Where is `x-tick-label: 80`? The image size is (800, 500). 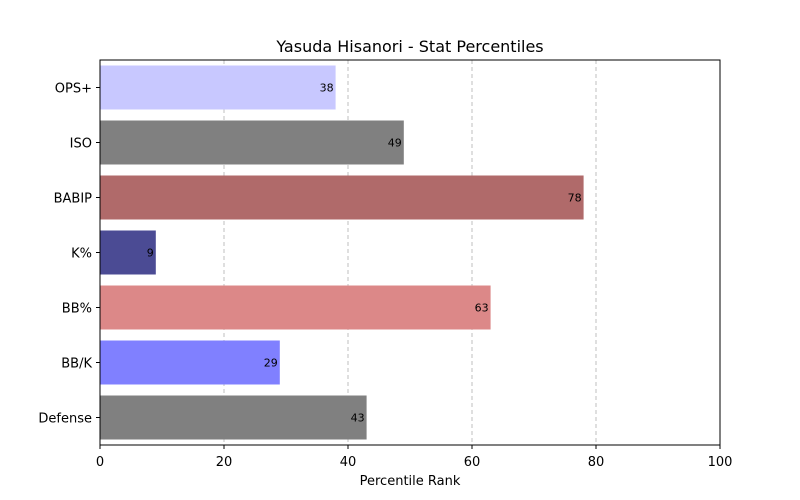 x-tick-label: 80 is located at coordinates (596, 462).